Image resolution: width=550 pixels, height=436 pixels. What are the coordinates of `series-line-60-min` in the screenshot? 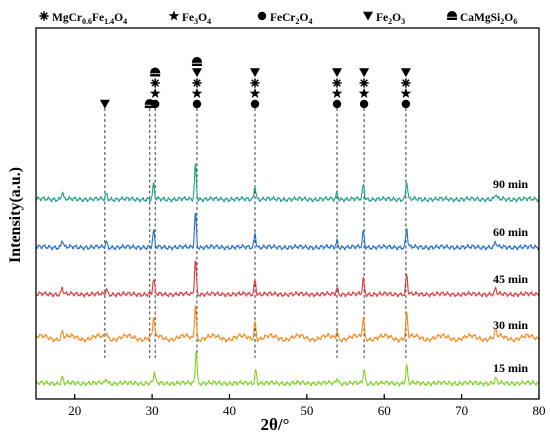 It's located at (287, 231).